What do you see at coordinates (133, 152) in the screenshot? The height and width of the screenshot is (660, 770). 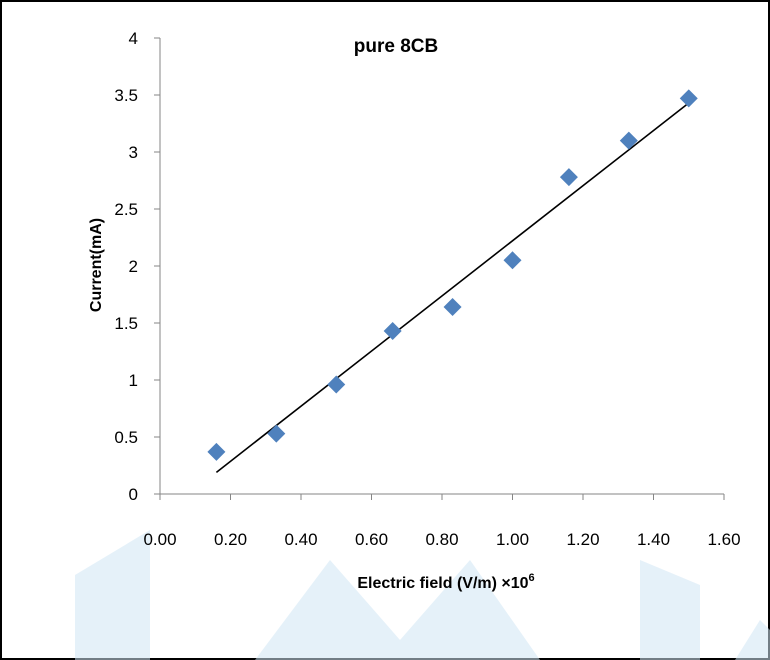 I see `y-tick-label: 3` at bounding box center [133, 152].